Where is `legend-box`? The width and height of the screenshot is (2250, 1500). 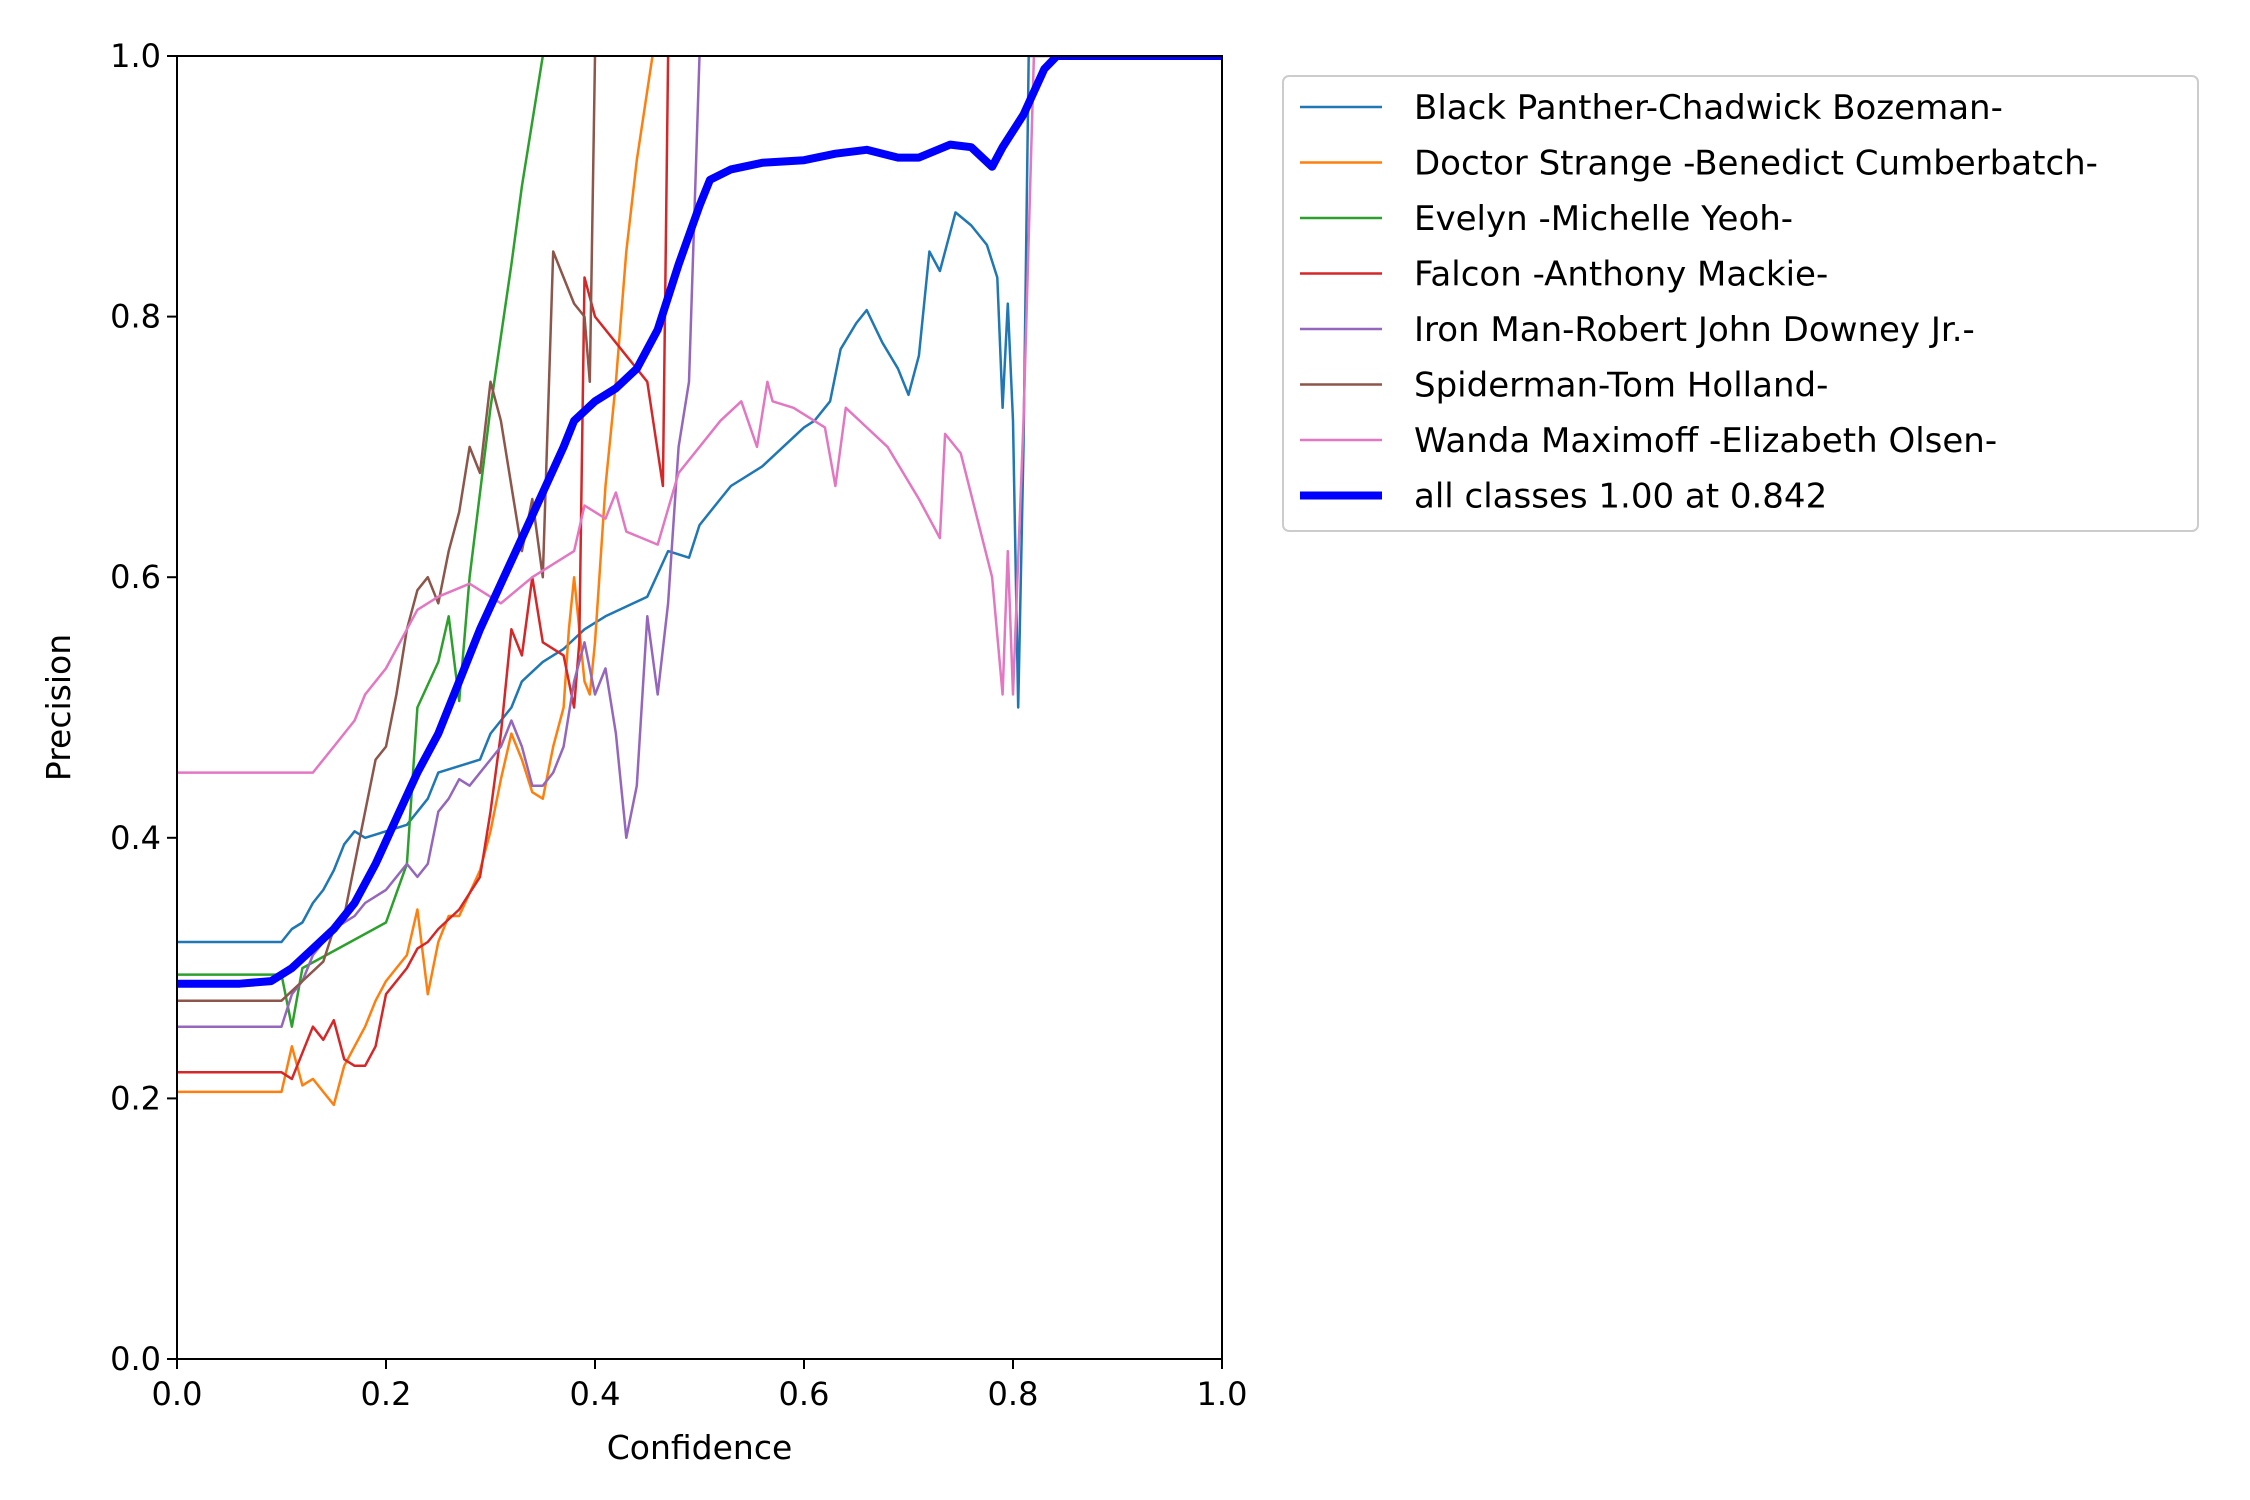
legend-box is located at coordinates (1740, 303).